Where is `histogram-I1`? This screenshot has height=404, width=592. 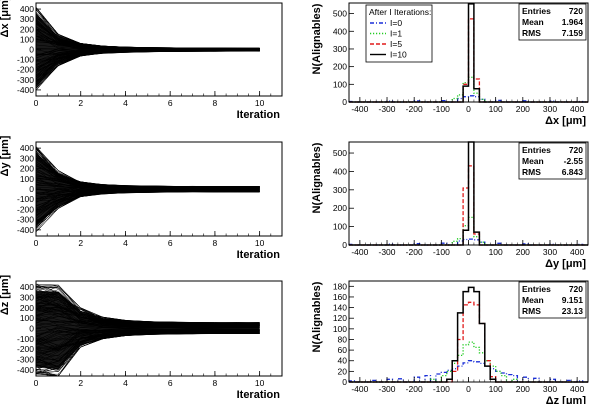
histogram-I1 is located at coordinates (468, 362).